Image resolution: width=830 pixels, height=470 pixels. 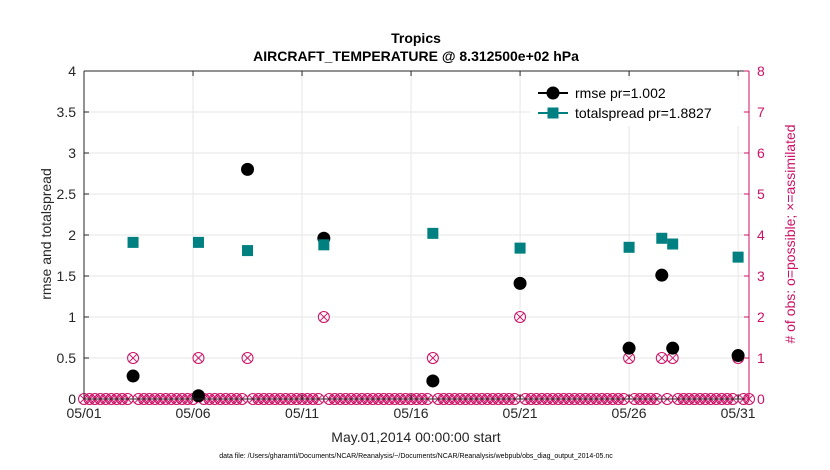 I want to click on y-tick-label-left: 1.5, so click(x=67, y=276).